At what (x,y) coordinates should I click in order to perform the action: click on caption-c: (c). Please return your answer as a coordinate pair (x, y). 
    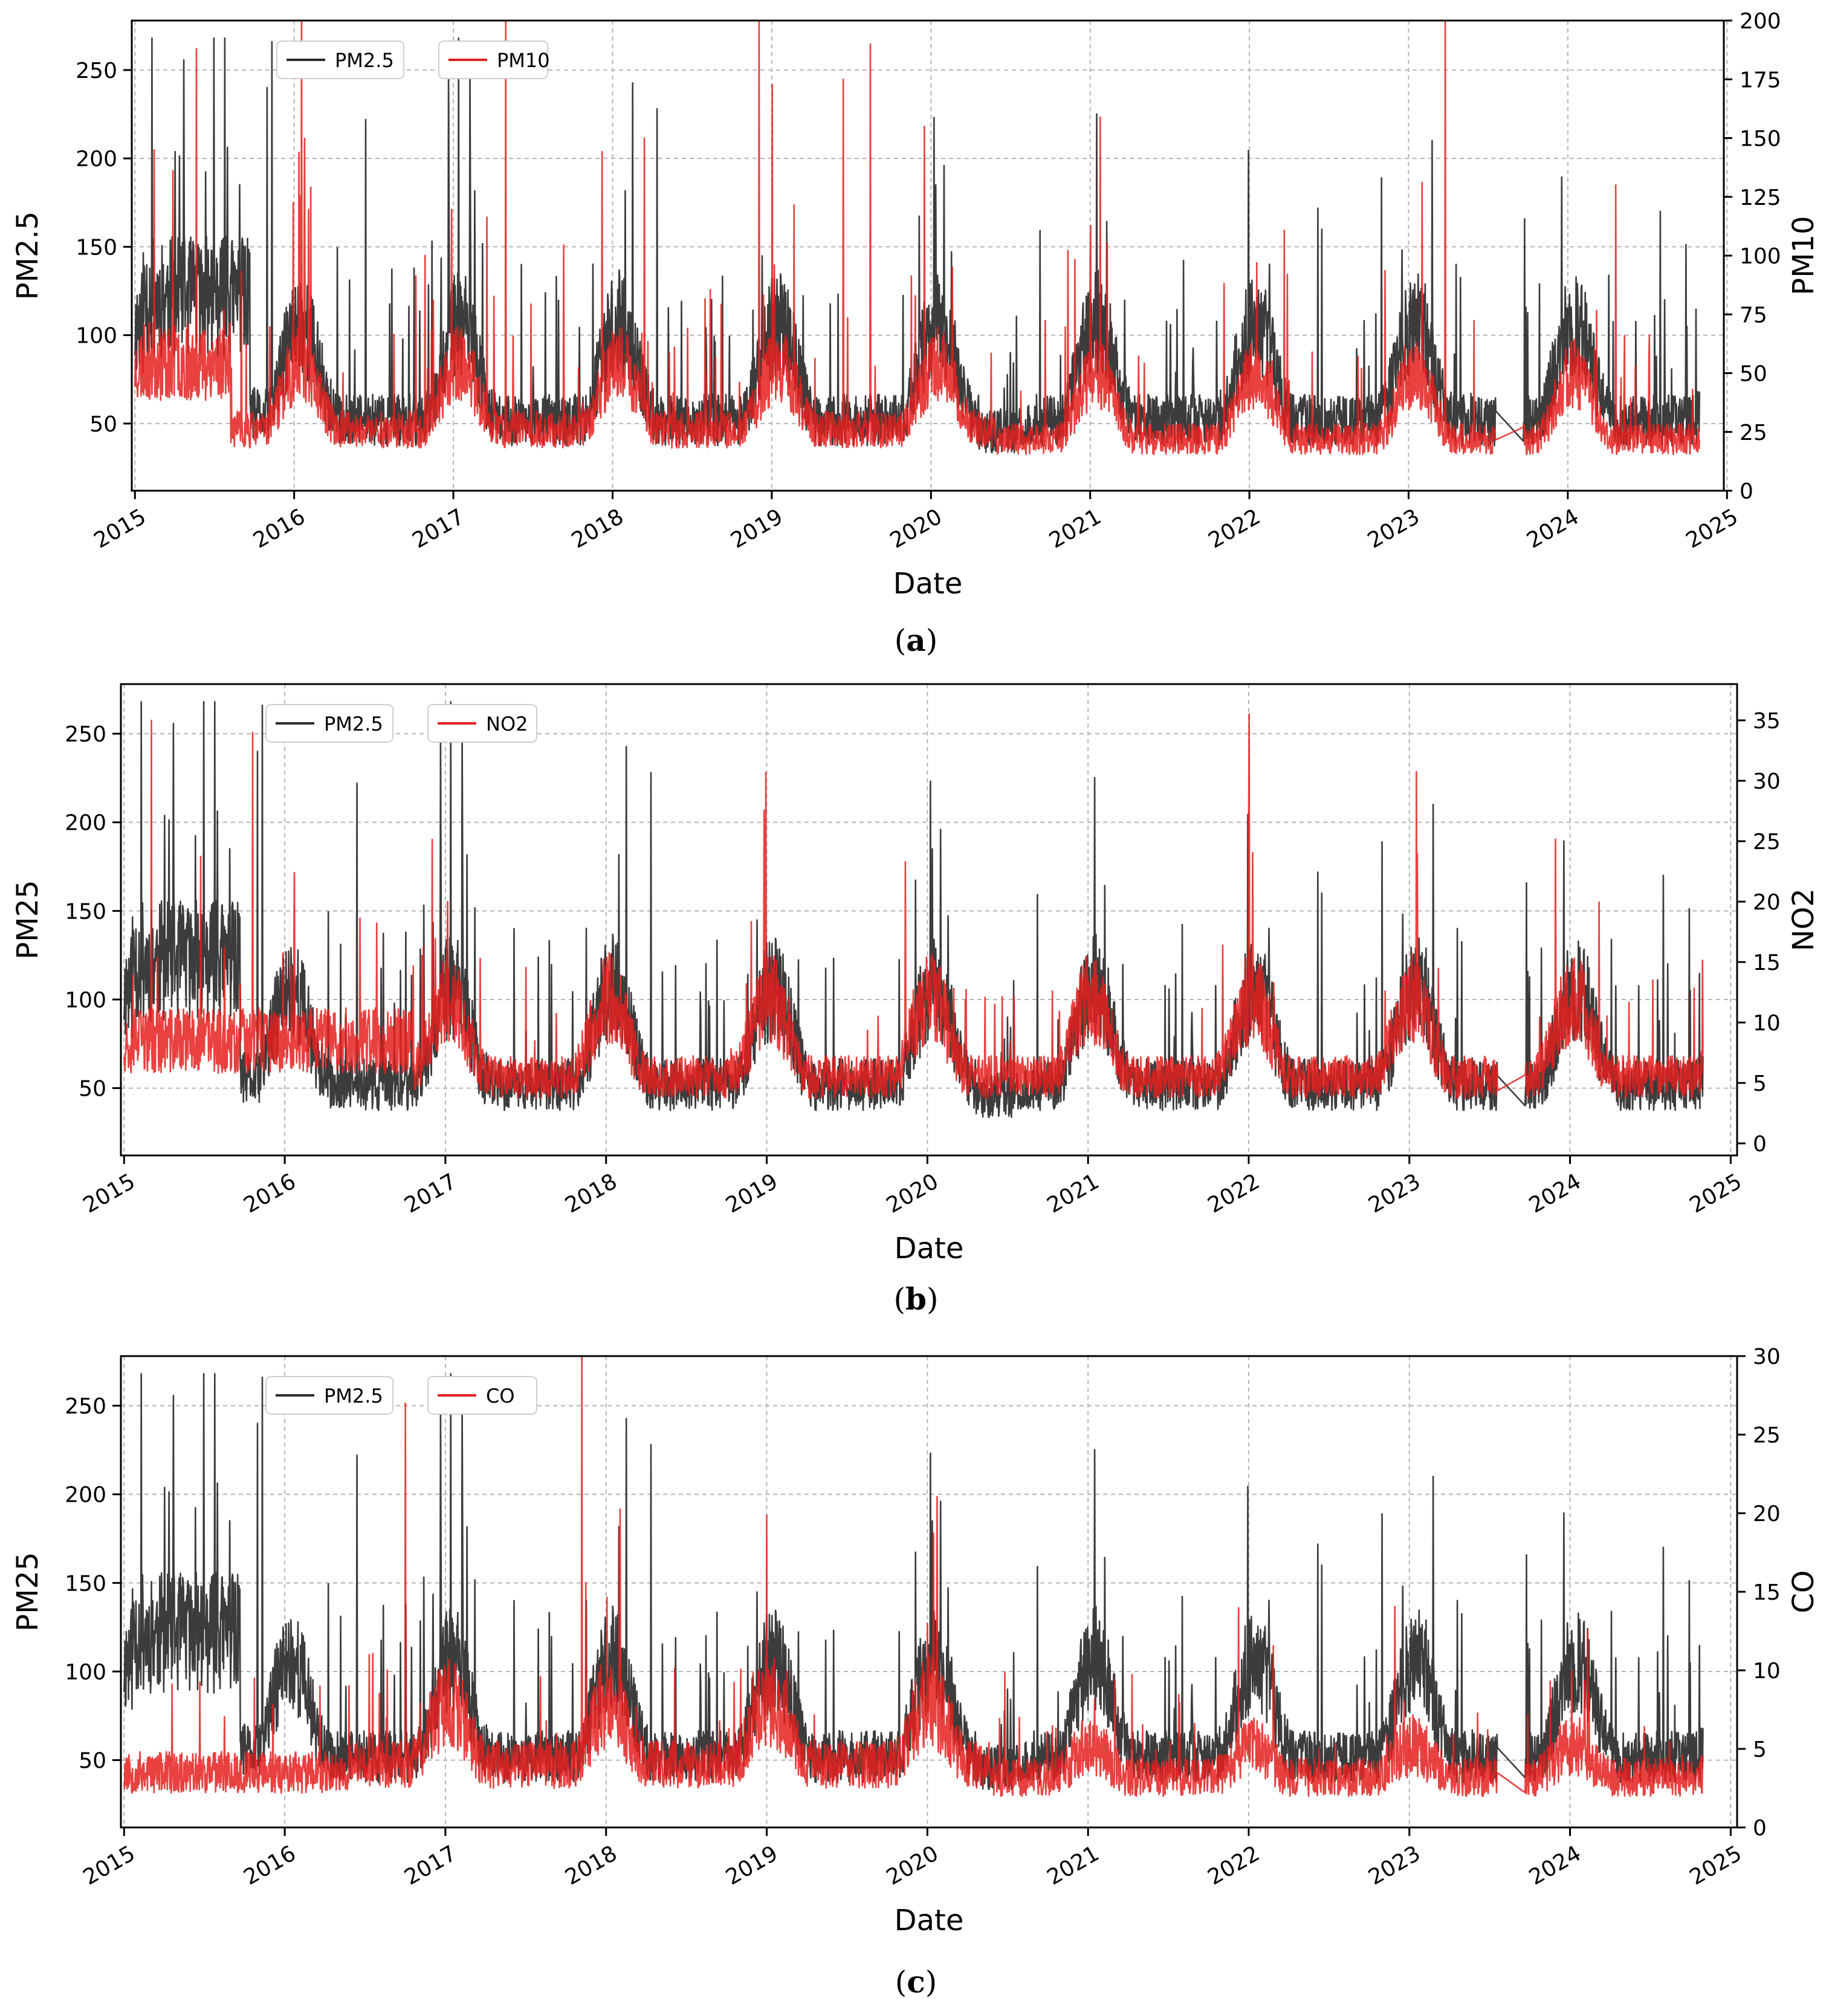
    Looking at the image, I should click on (916, 1982).